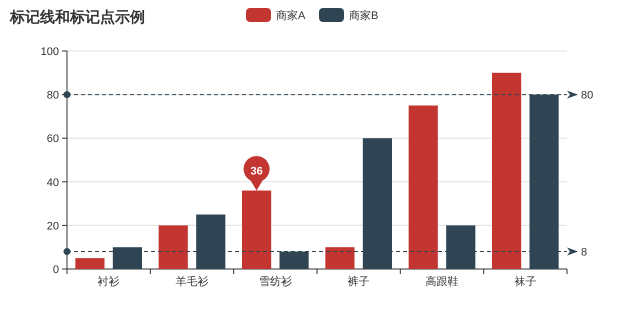 This screenshot has width=638, height=320. What do you see at coordinates (52, 96) in the screenshot?
I see `y-tick-label: 80` at bounding box center [52, 96].